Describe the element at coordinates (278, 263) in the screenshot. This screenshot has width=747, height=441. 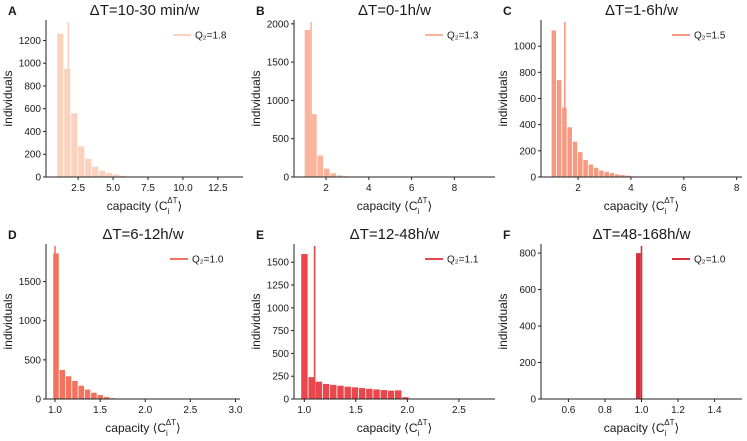
I see `y-tick-label: 1500` at that location.